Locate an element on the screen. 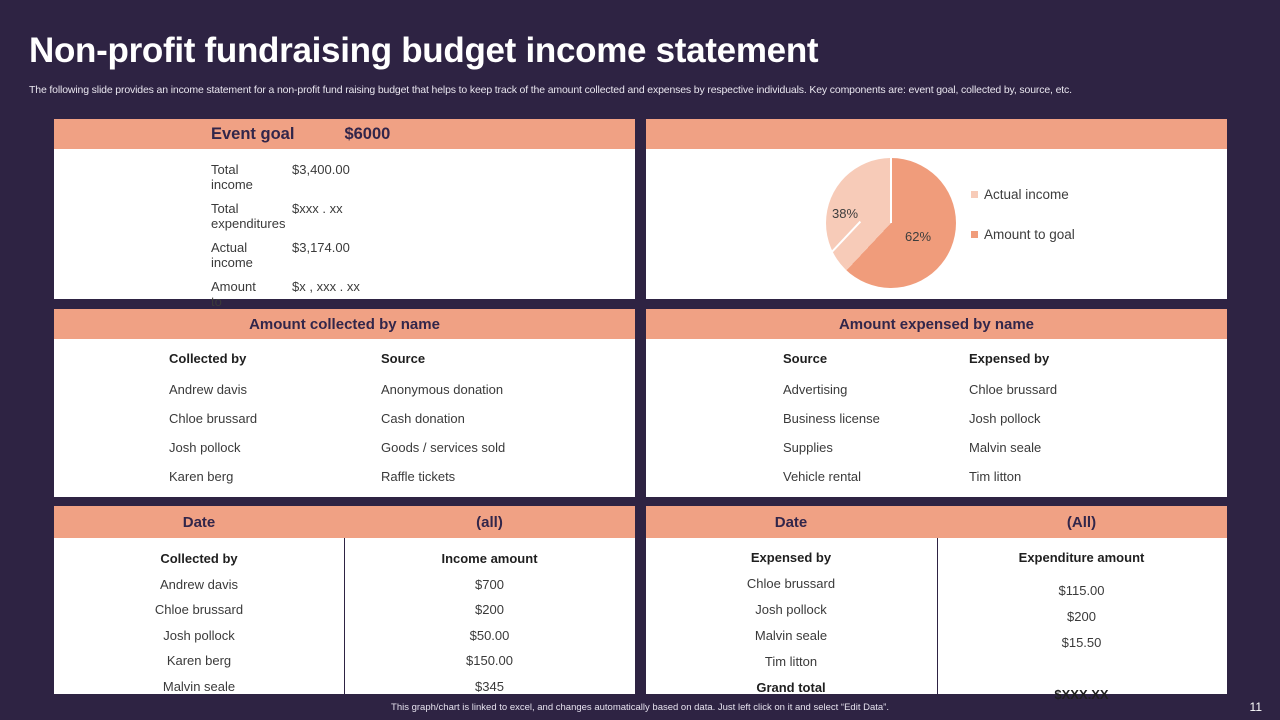  cell-source: Anonymous donation is located at coordinates (442, 389).